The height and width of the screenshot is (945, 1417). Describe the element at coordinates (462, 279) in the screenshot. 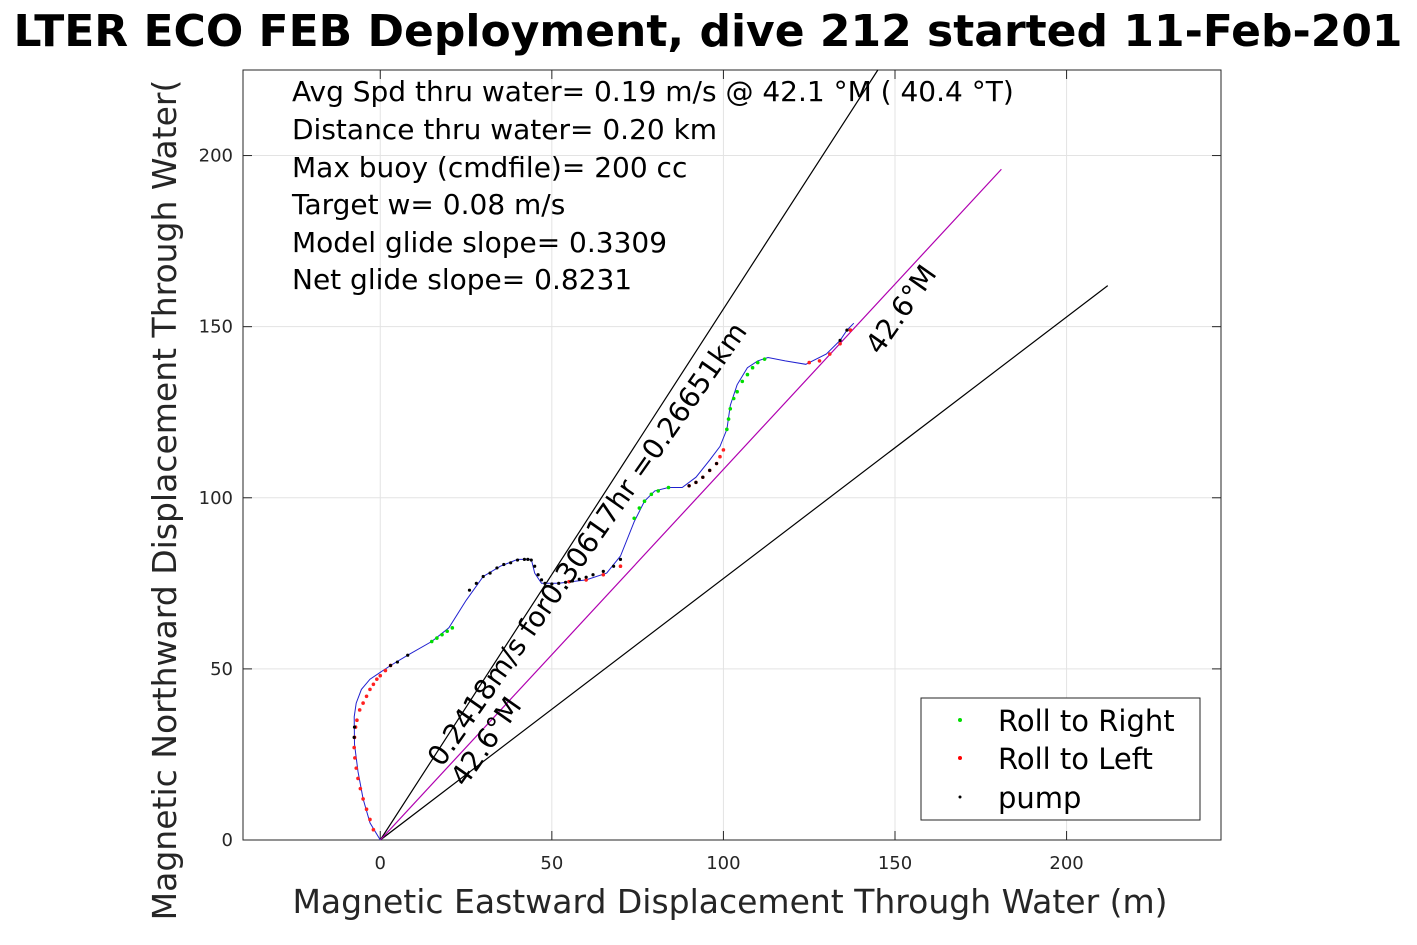

I see `info-line-net-glide: Net glide slope= 0.8231` at that location.